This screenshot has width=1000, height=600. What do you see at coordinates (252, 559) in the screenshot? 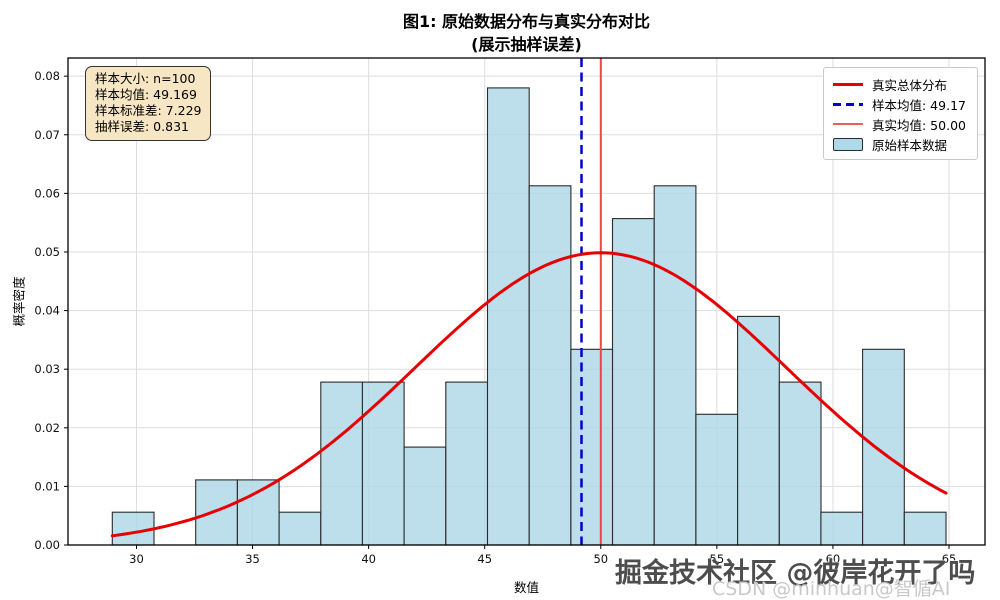
I see `x-tick-label: 35` at bounding box center [252, 559].